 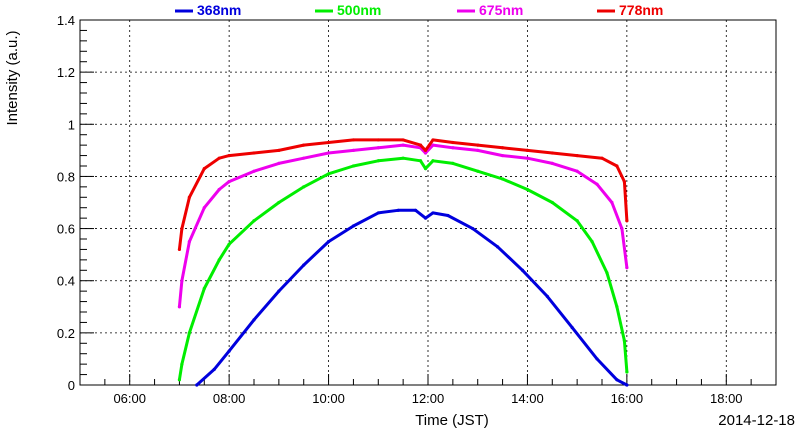 I want to click on x-tick-label: 10:00, so click(x=328, y=398).